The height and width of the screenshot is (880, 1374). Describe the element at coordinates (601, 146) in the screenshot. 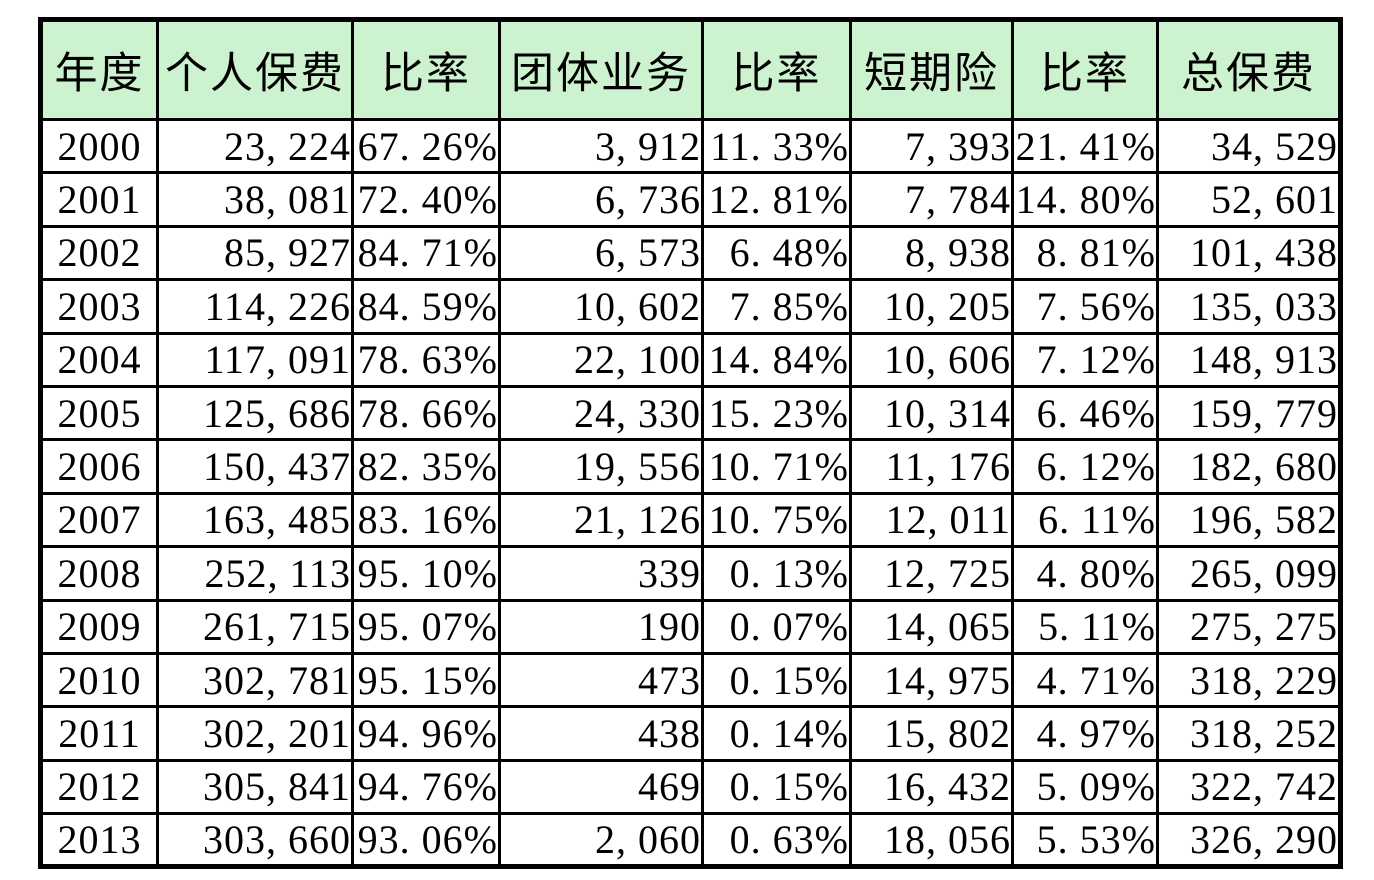

I see `table-cell: 3, 912` at that location.